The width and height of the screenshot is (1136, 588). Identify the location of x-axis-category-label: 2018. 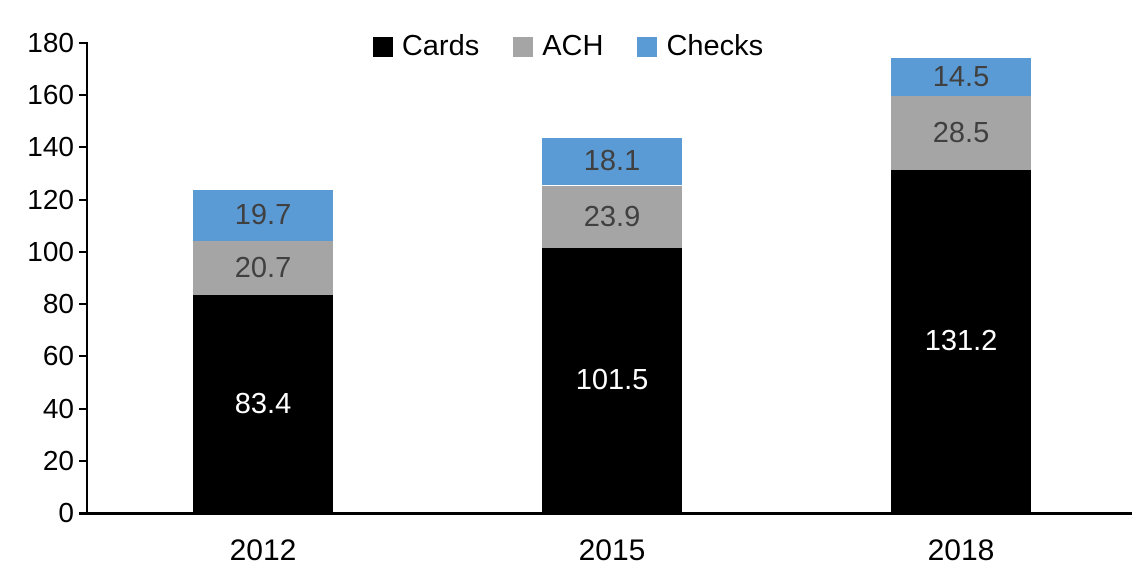
(961, 550).